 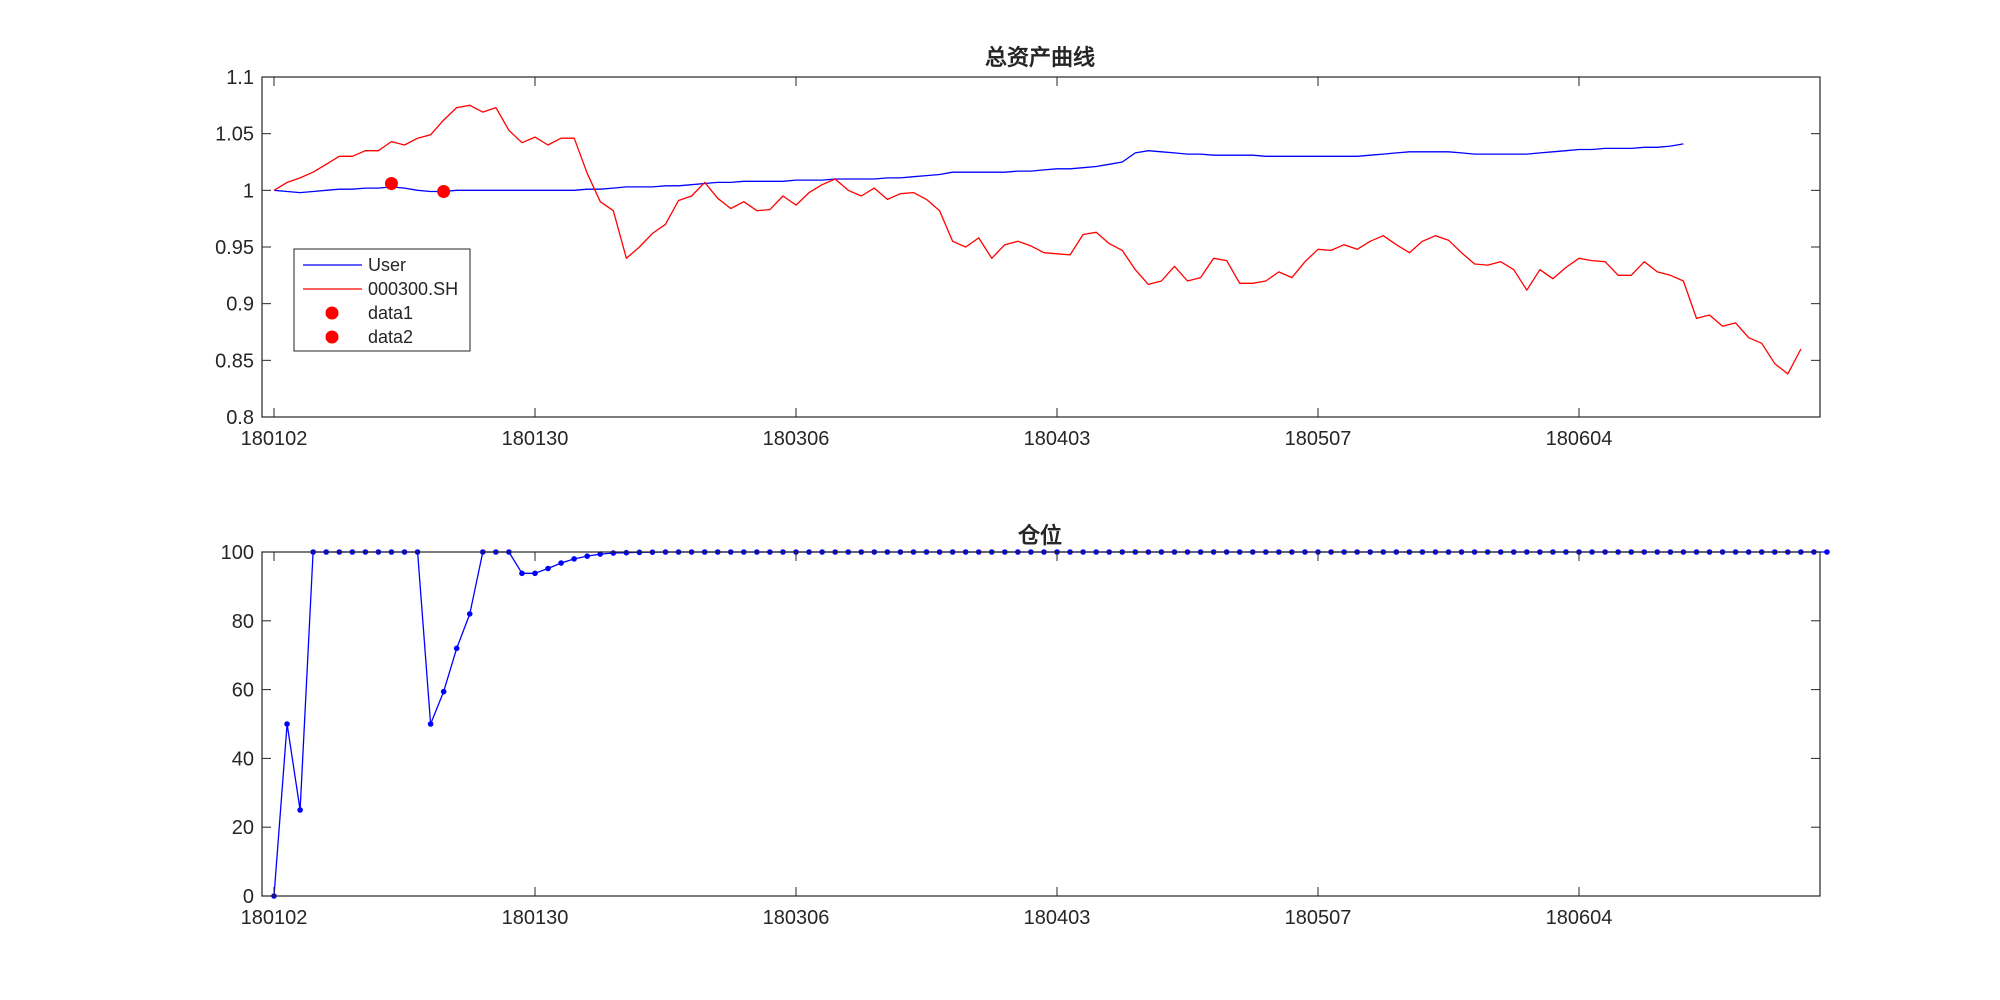 What do you see at coordinates (332, 313) in the screenshot?
I see `legend-data1-marker` at bounding box center [332, 313].